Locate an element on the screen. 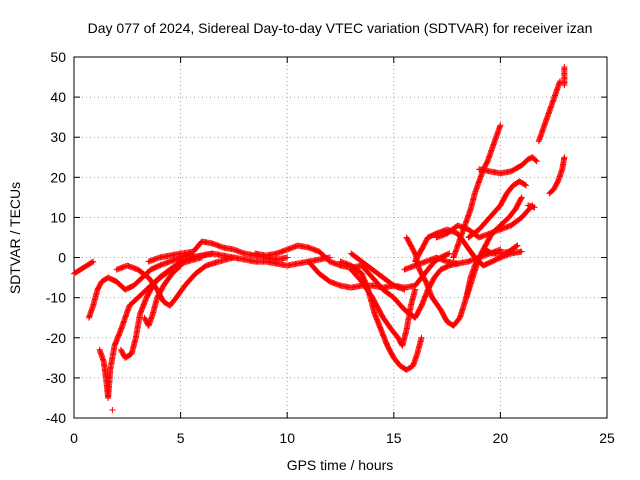 Image resolution: width=640 pixels, height=480 pixels. y-tick-label: -20 is located at coordinates (56, 338).